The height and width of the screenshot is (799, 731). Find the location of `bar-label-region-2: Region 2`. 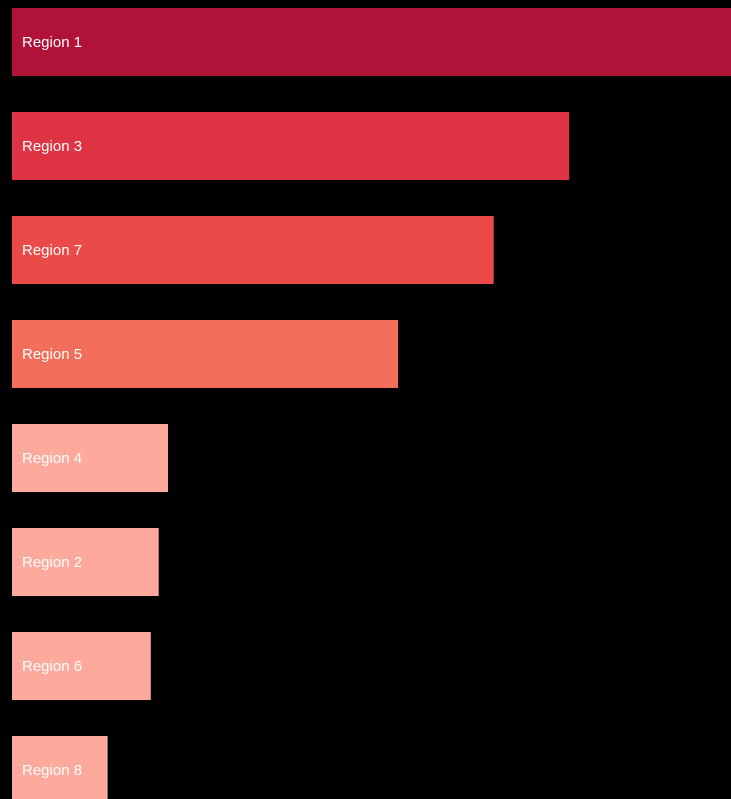

bar-label-region-2: Region 2 is located at coordinates (52, 562).